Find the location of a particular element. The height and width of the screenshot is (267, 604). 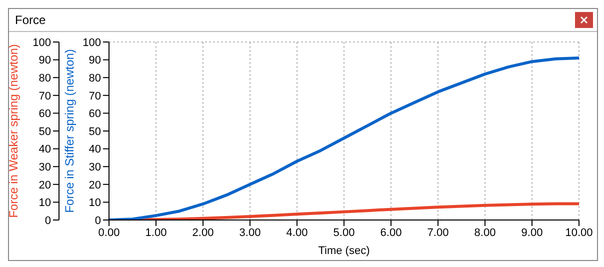

y2-axis-title: Force in Stiffer spring (newton) is located at coordinates (69, 131).